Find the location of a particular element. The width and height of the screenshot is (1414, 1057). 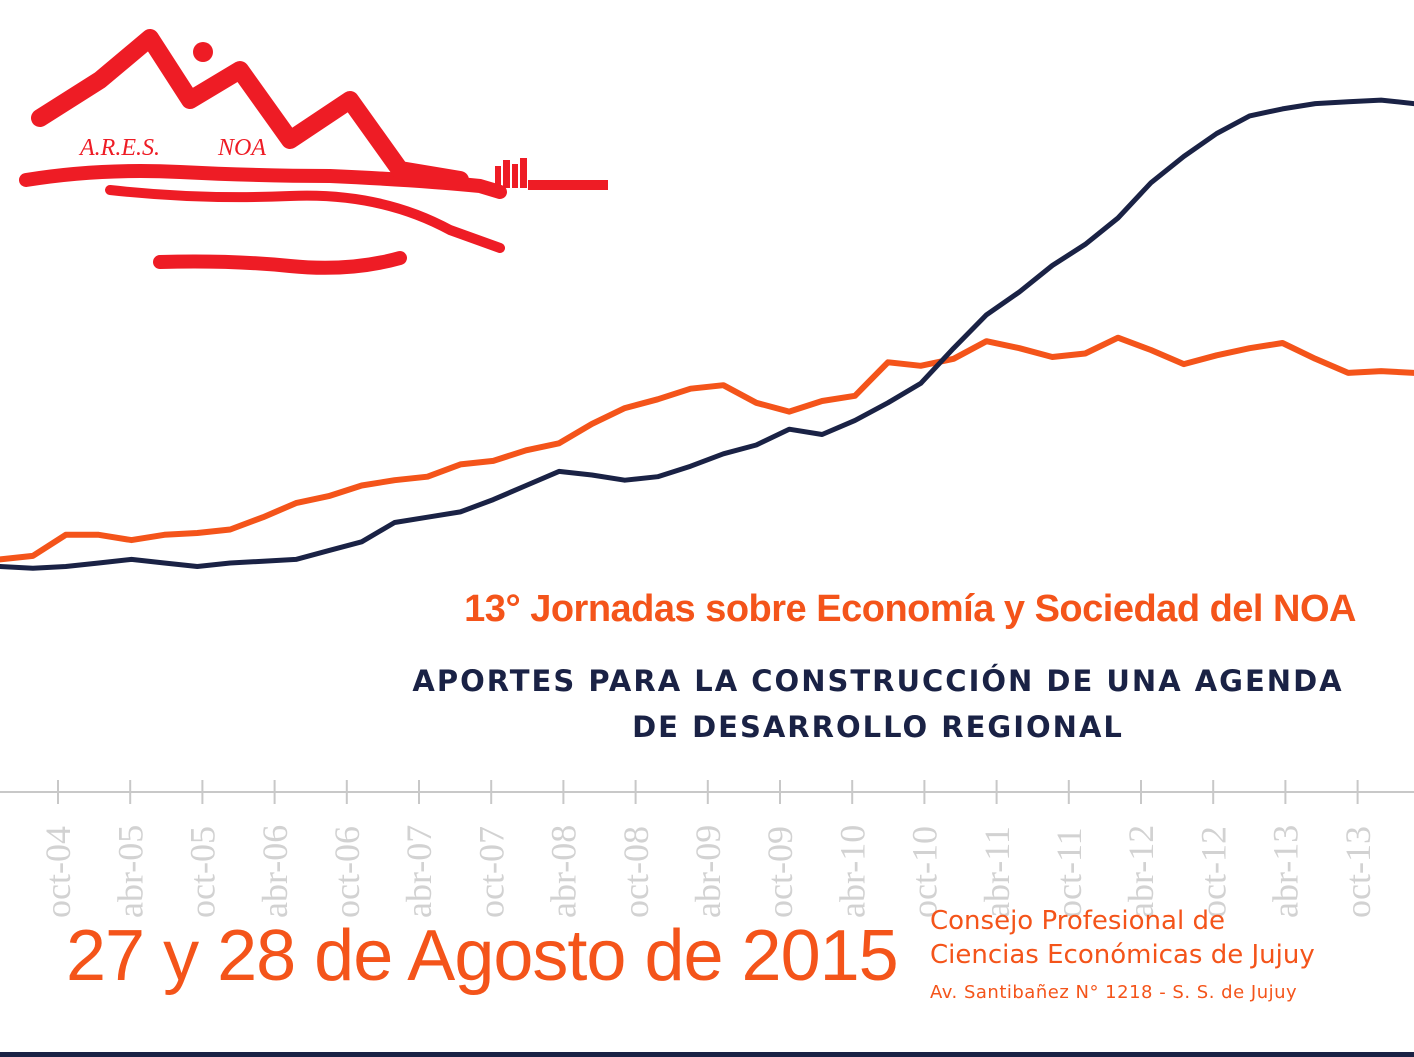

event-dates: 27 y 28 de Agosto de 2015 is located at coordinates (482, 956).